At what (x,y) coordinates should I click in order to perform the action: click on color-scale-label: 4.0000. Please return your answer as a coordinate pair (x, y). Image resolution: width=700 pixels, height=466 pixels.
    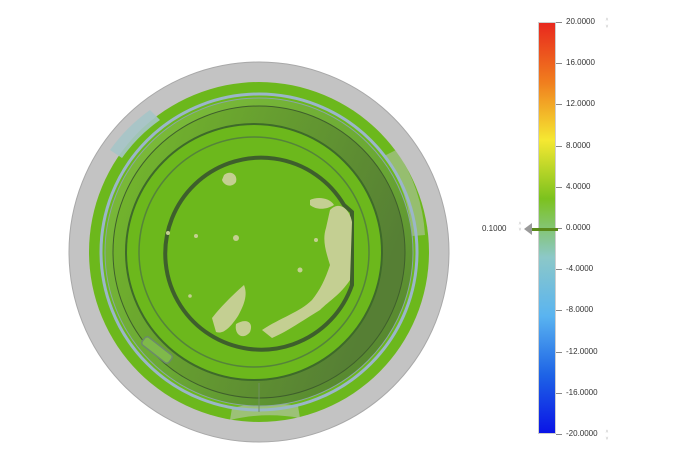
    Looking at the image, I should click on (578, 186).